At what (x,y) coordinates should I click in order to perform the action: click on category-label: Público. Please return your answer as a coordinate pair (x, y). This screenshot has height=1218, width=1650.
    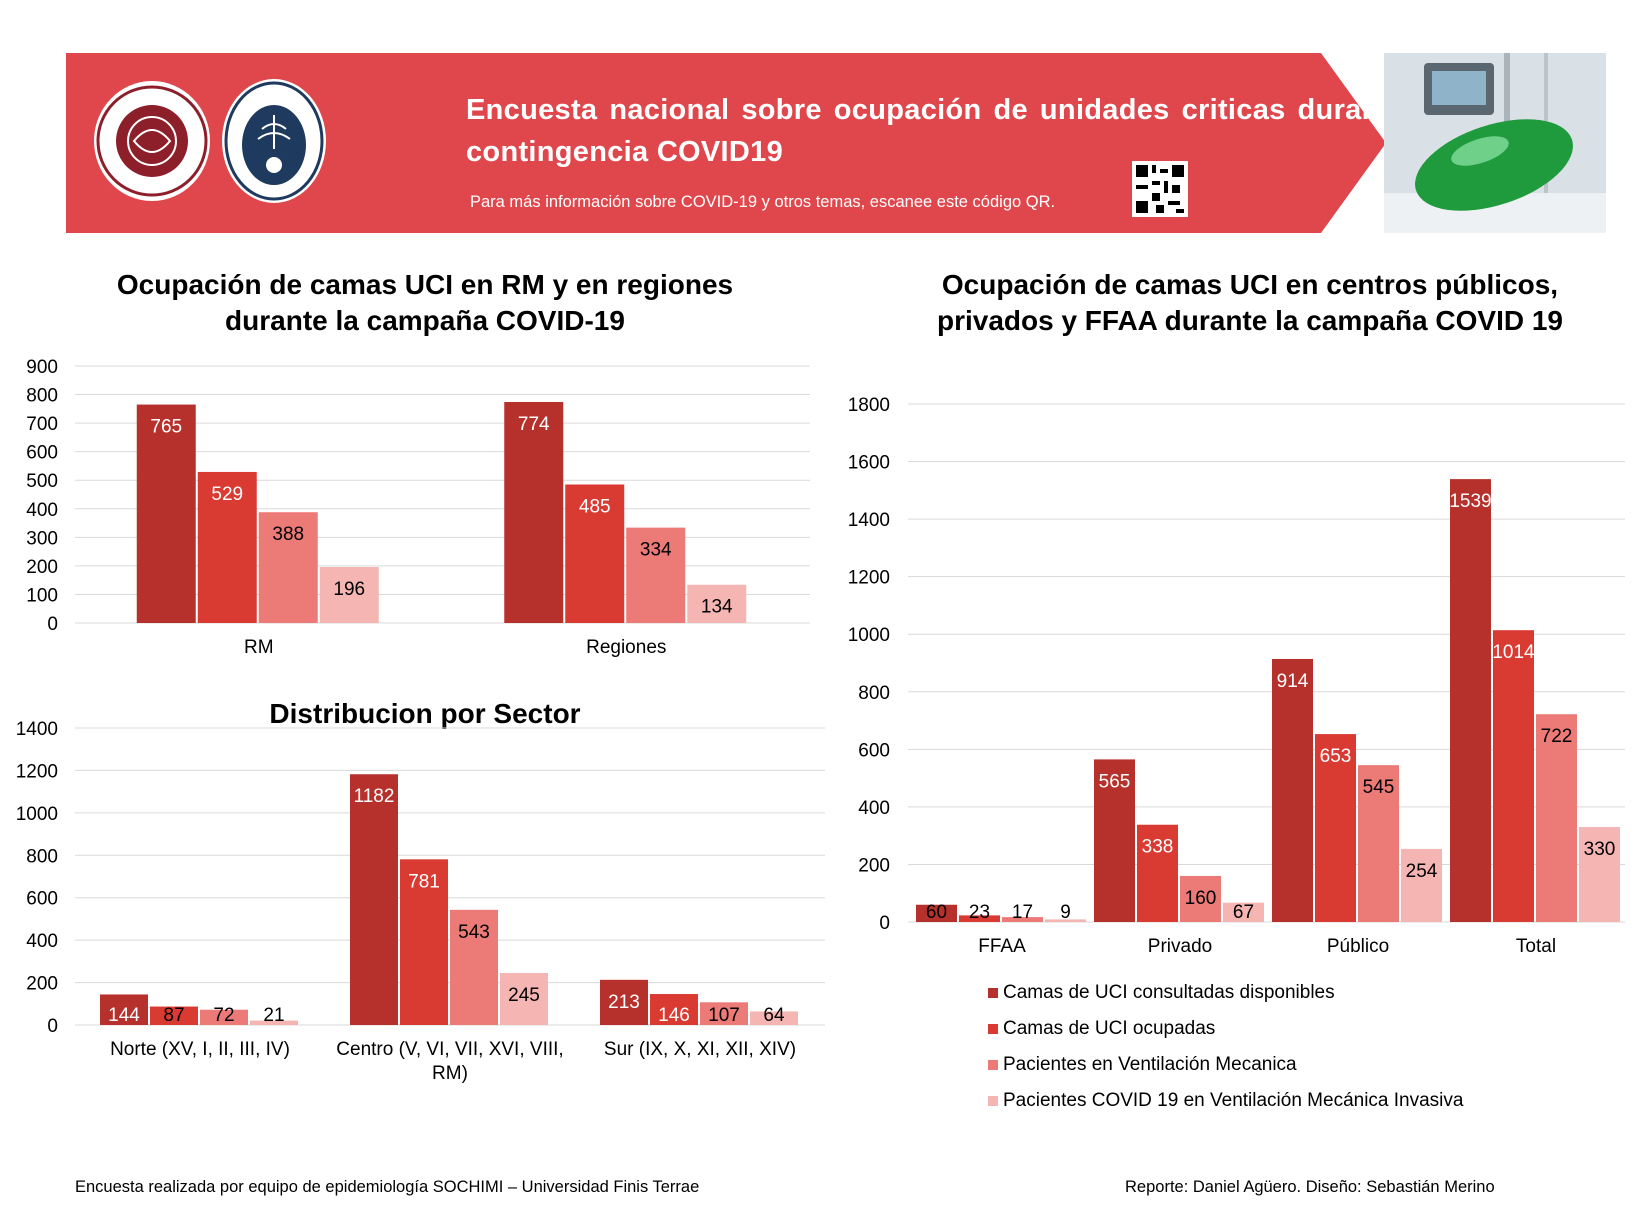
    Looking at the image, I should click on (1358, 946).